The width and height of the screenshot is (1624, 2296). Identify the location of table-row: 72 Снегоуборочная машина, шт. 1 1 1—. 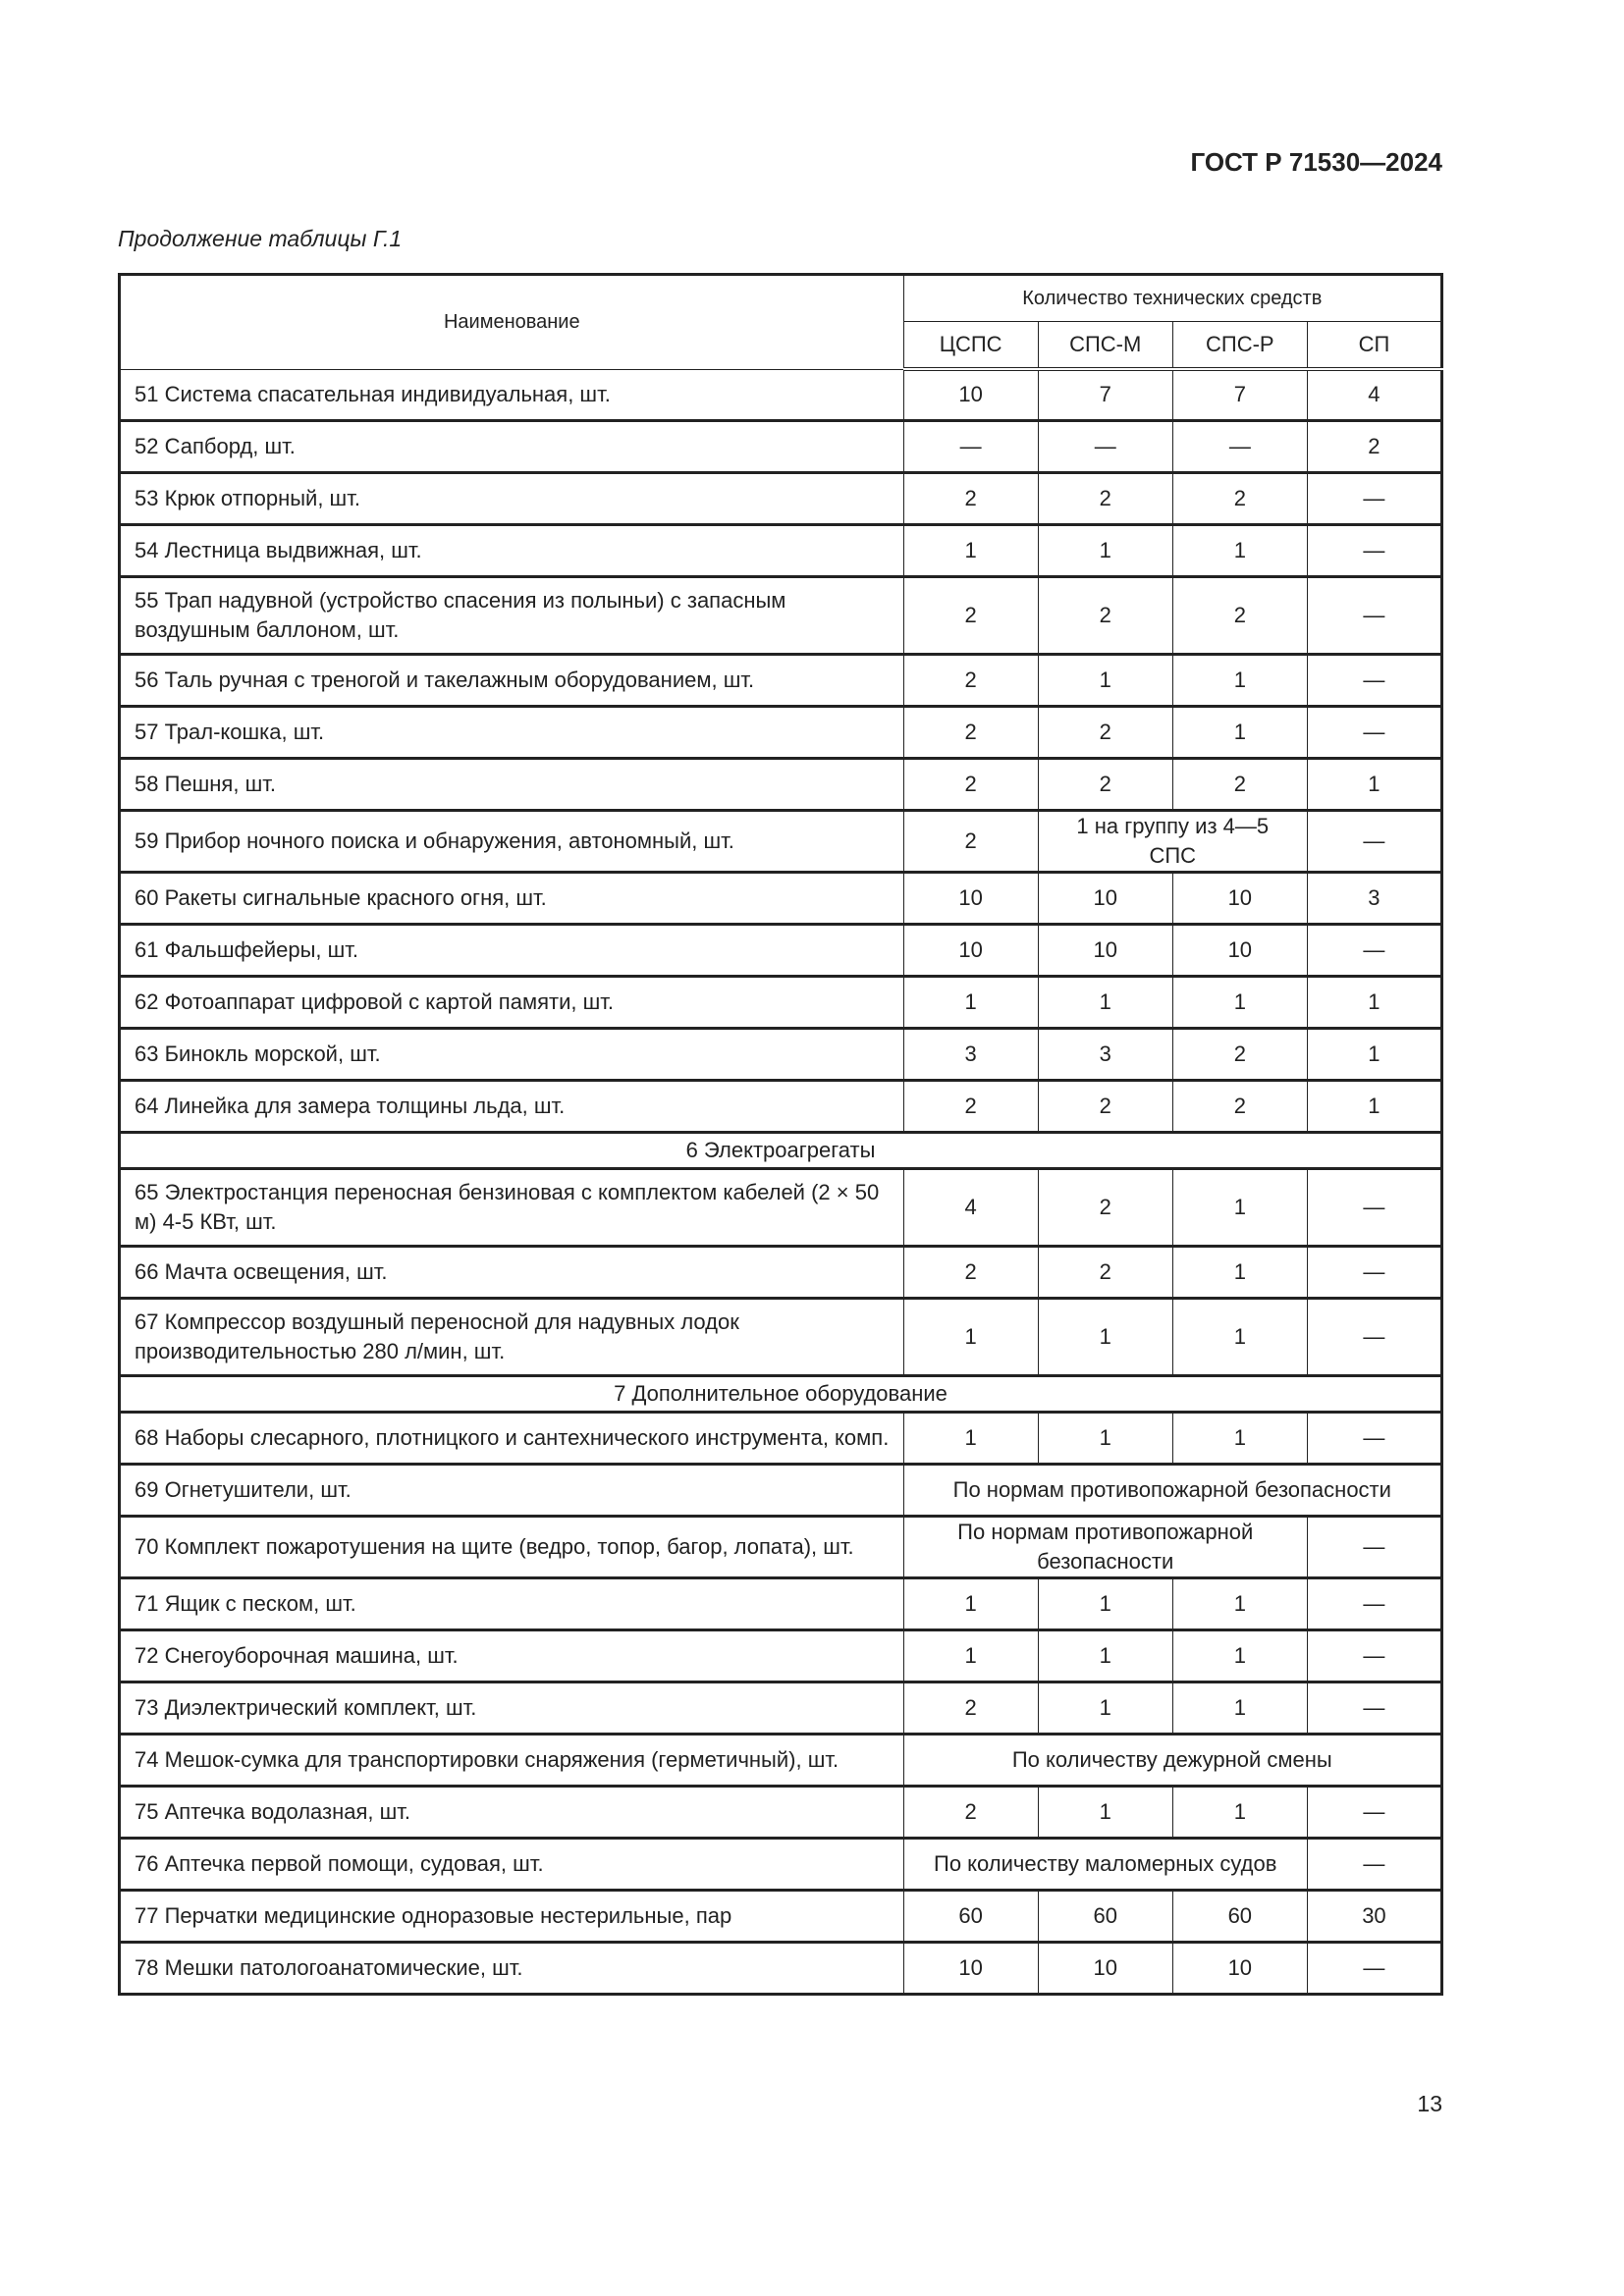
(781, 1655).